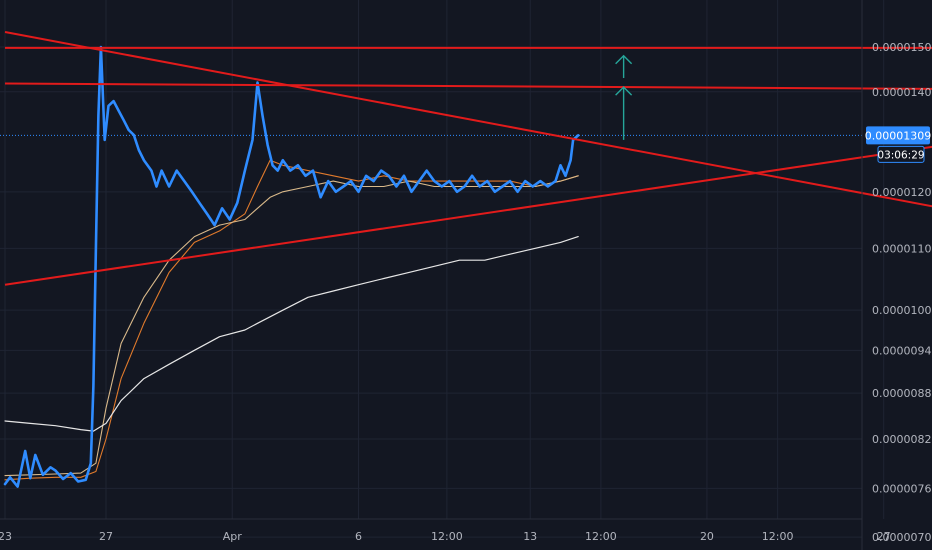  I want to click on countdown-badge, so click(901, 154).